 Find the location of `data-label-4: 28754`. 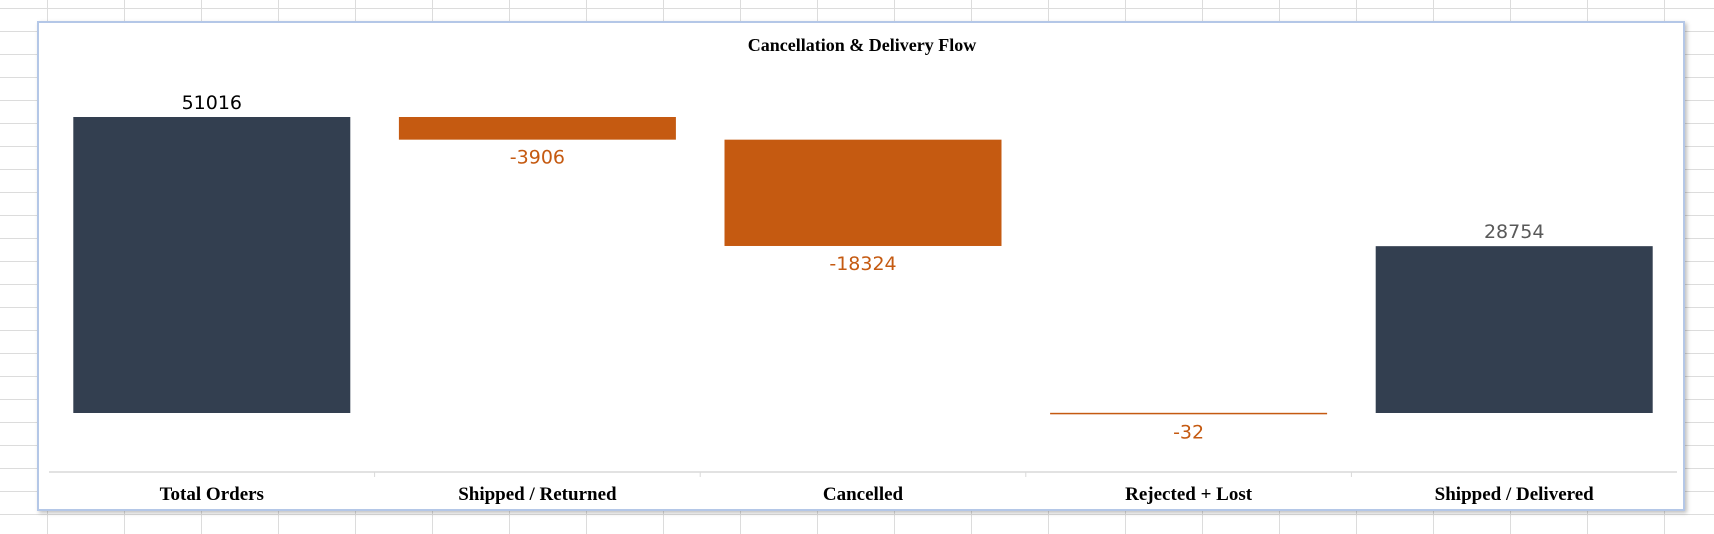

data-label-4: 28754 is located at coordinates (1514, 232).